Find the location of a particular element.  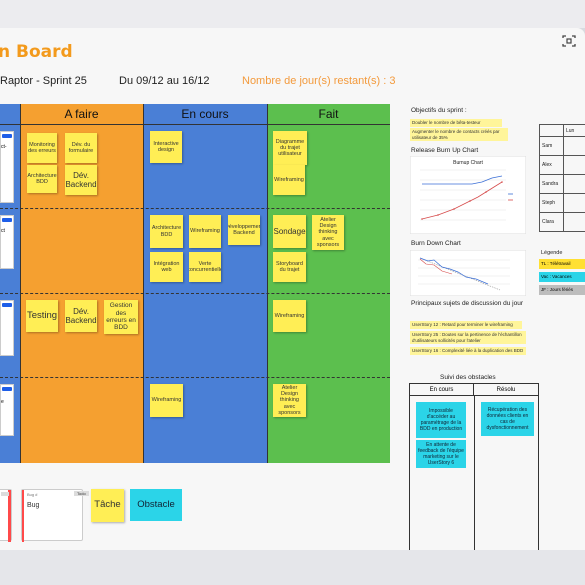

legend-bug-card: Bug # Todo Bug is located at coordinates (55, 515).